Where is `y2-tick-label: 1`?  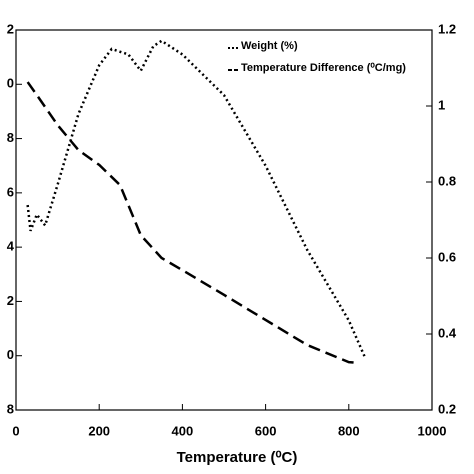 y2-tick-label: 1 is located at coordinates (441, 104).